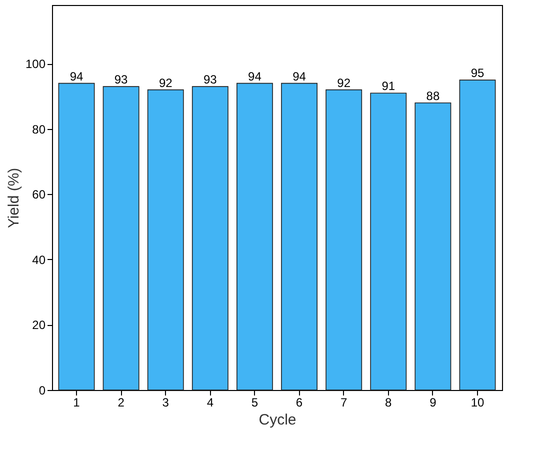 Image resolution: width=552 pixels, height=461 pixels. What do you see at coordinates (277, 420) in the screenshot?
I see `x-axis-title: Cycle` at bounding box center [277, 420].